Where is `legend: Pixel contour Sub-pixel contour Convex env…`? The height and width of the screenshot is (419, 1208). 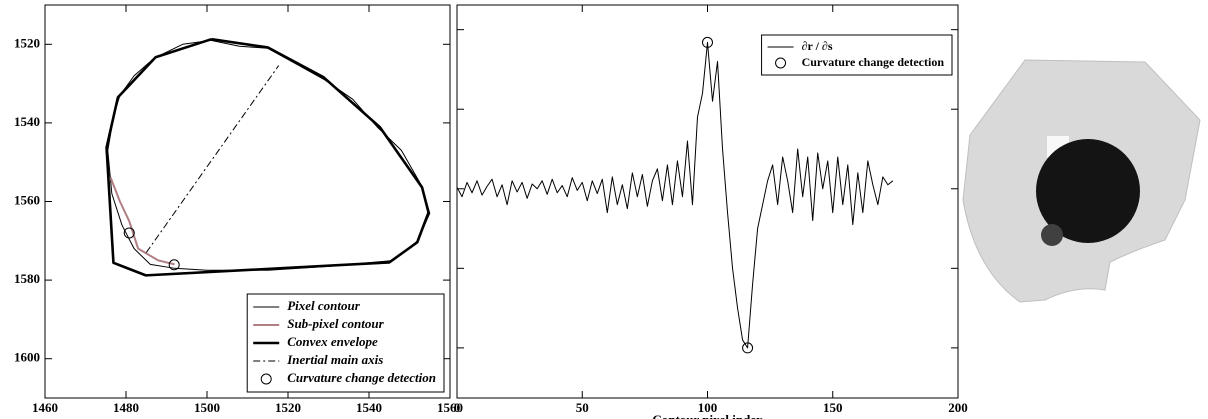
legend: Pixel contour Sub-pixel contour Convex env… is located at coordinates (345, 343).